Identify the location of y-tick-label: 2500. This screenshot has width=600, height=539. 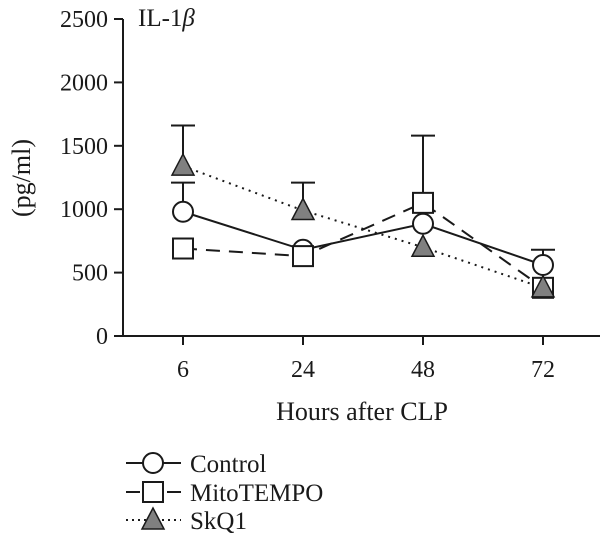
(84, 20).